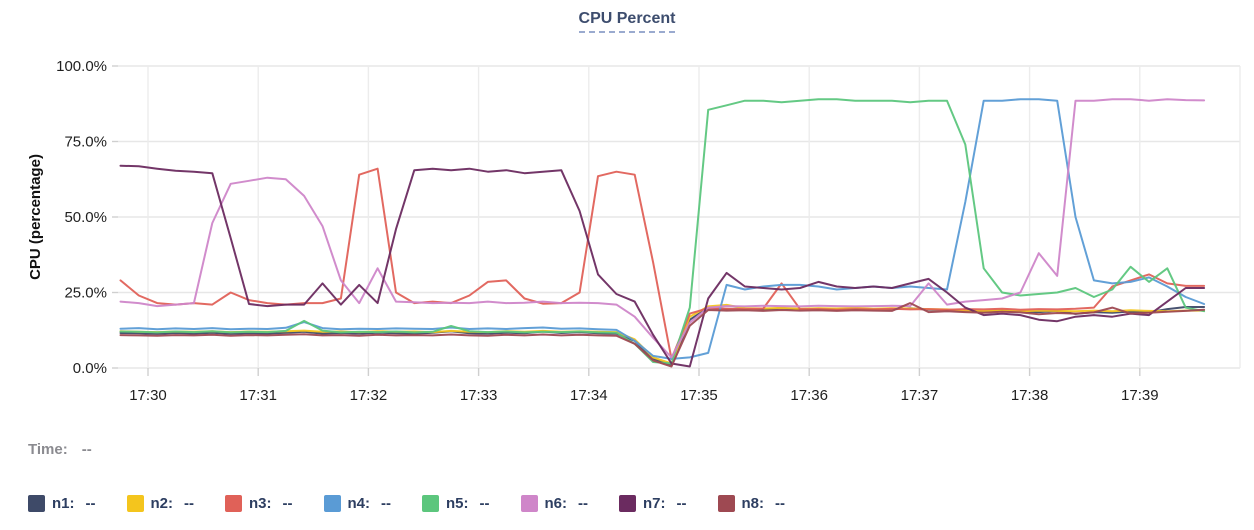 This screenshot has width=1254, height=530. What do you see at coordinates (920, 395) in the screenshot?
I see `x-tick-label: 17:37` at bounding box center [920, 395].